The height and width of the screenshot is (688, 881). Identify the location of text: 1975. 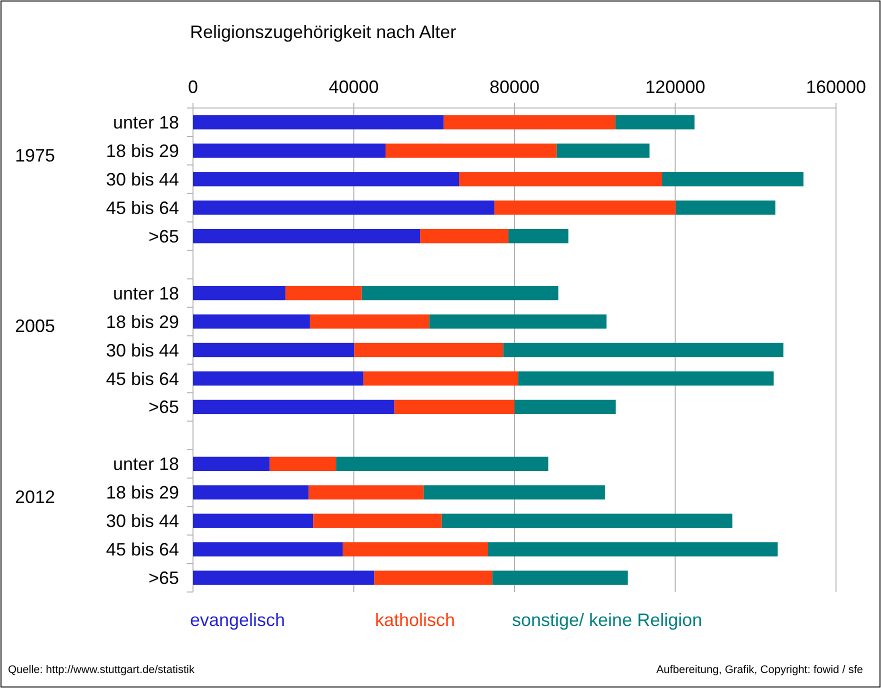
(35, 155).